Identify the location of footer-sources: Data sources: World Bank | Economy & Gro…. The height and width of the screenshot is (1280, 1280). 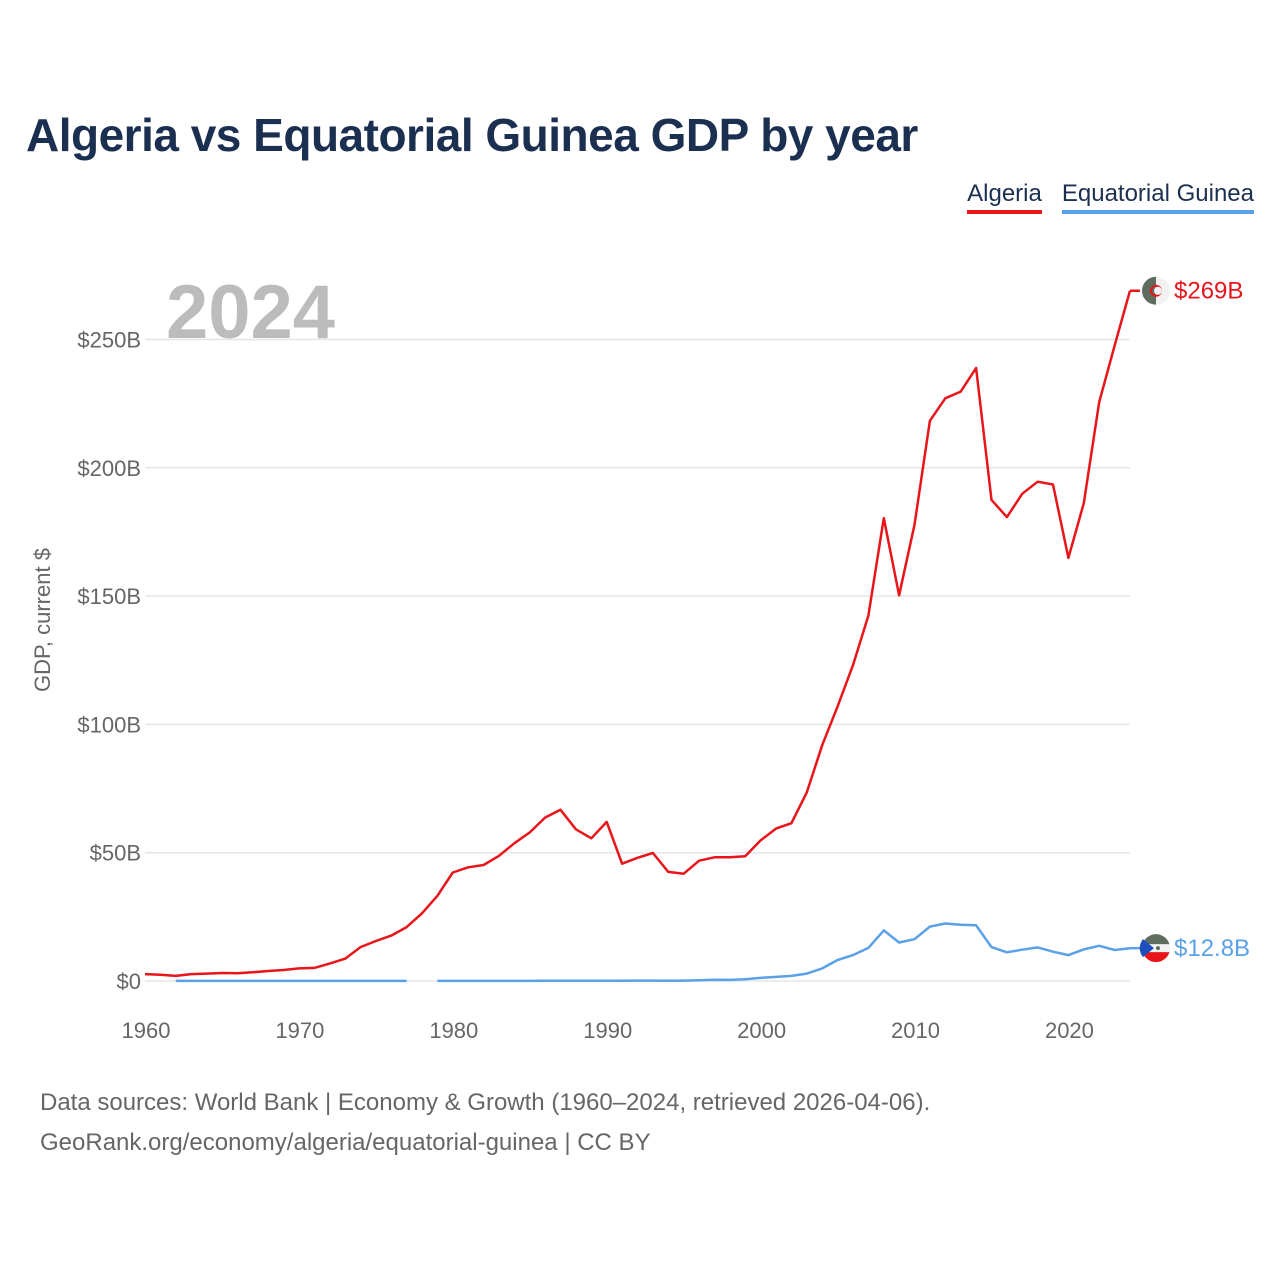
(485, 1102).